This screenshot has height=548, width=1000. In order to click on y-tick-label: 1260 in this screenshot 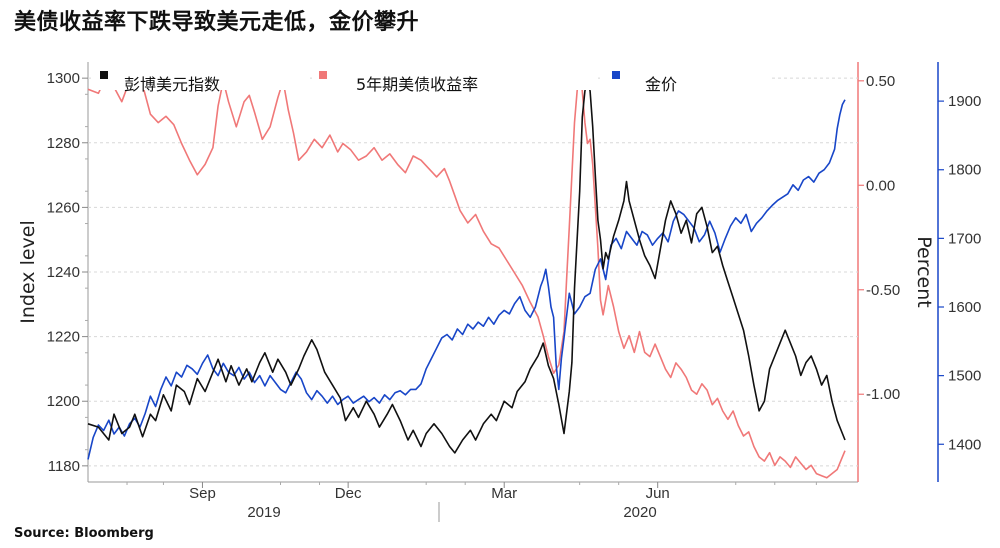, I will do `click(63, 207)`.